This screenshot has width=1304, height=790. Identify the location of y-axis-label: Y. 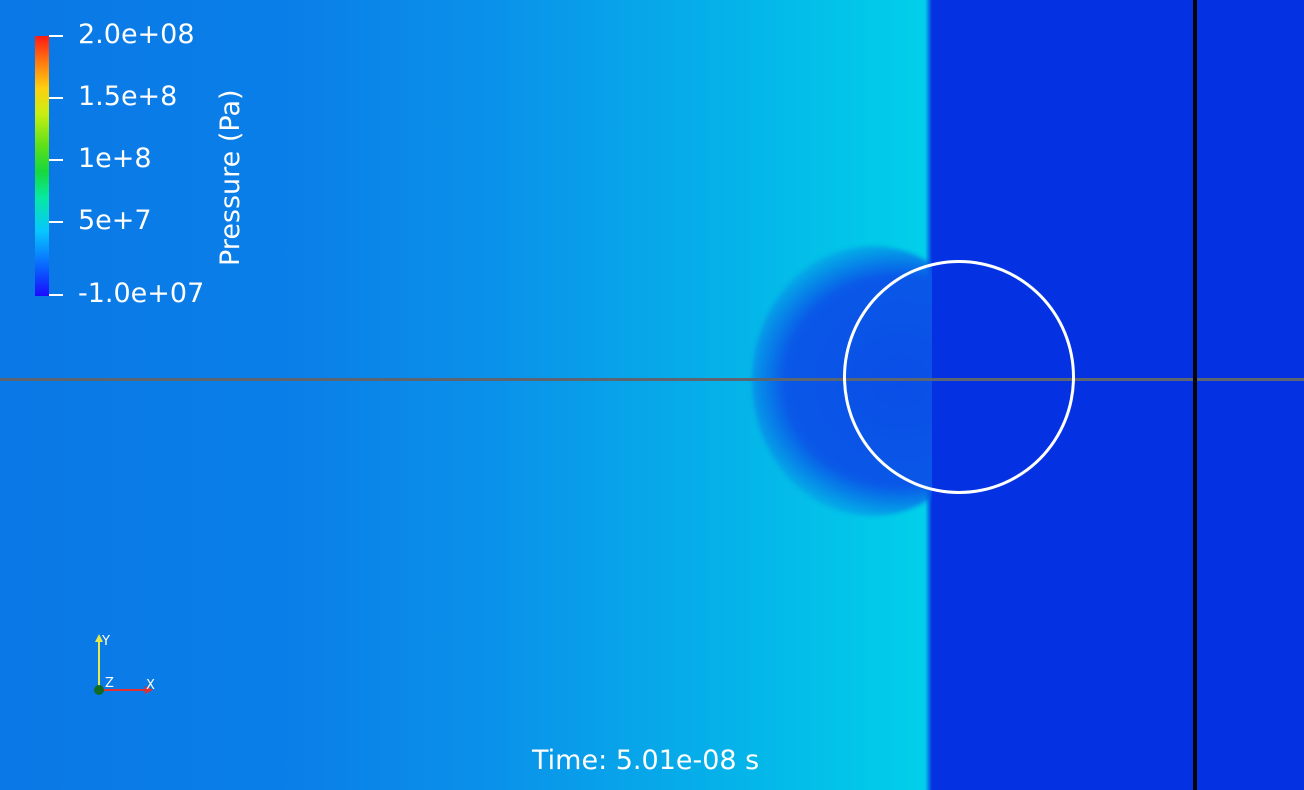
(106, 641).